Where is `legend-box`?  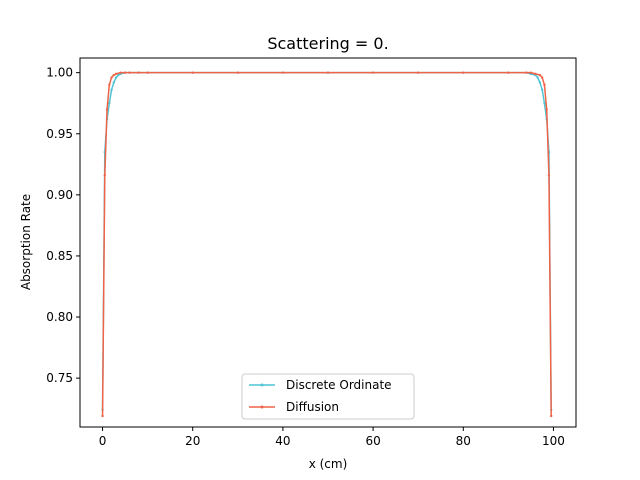
legend-box is located at coordinates (328, 396).